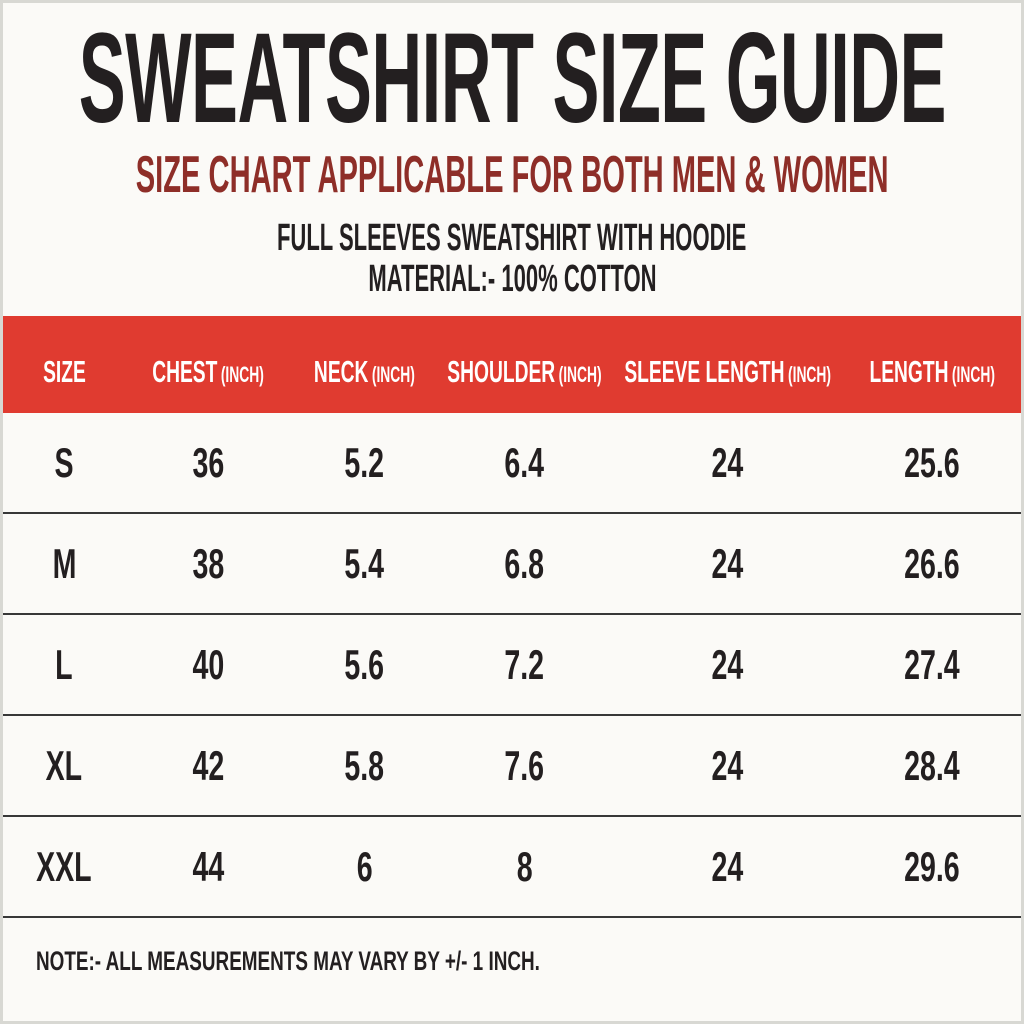 The image size is (1024, 1024). I want to click on cell-length: 28.4, so click(932, 765).